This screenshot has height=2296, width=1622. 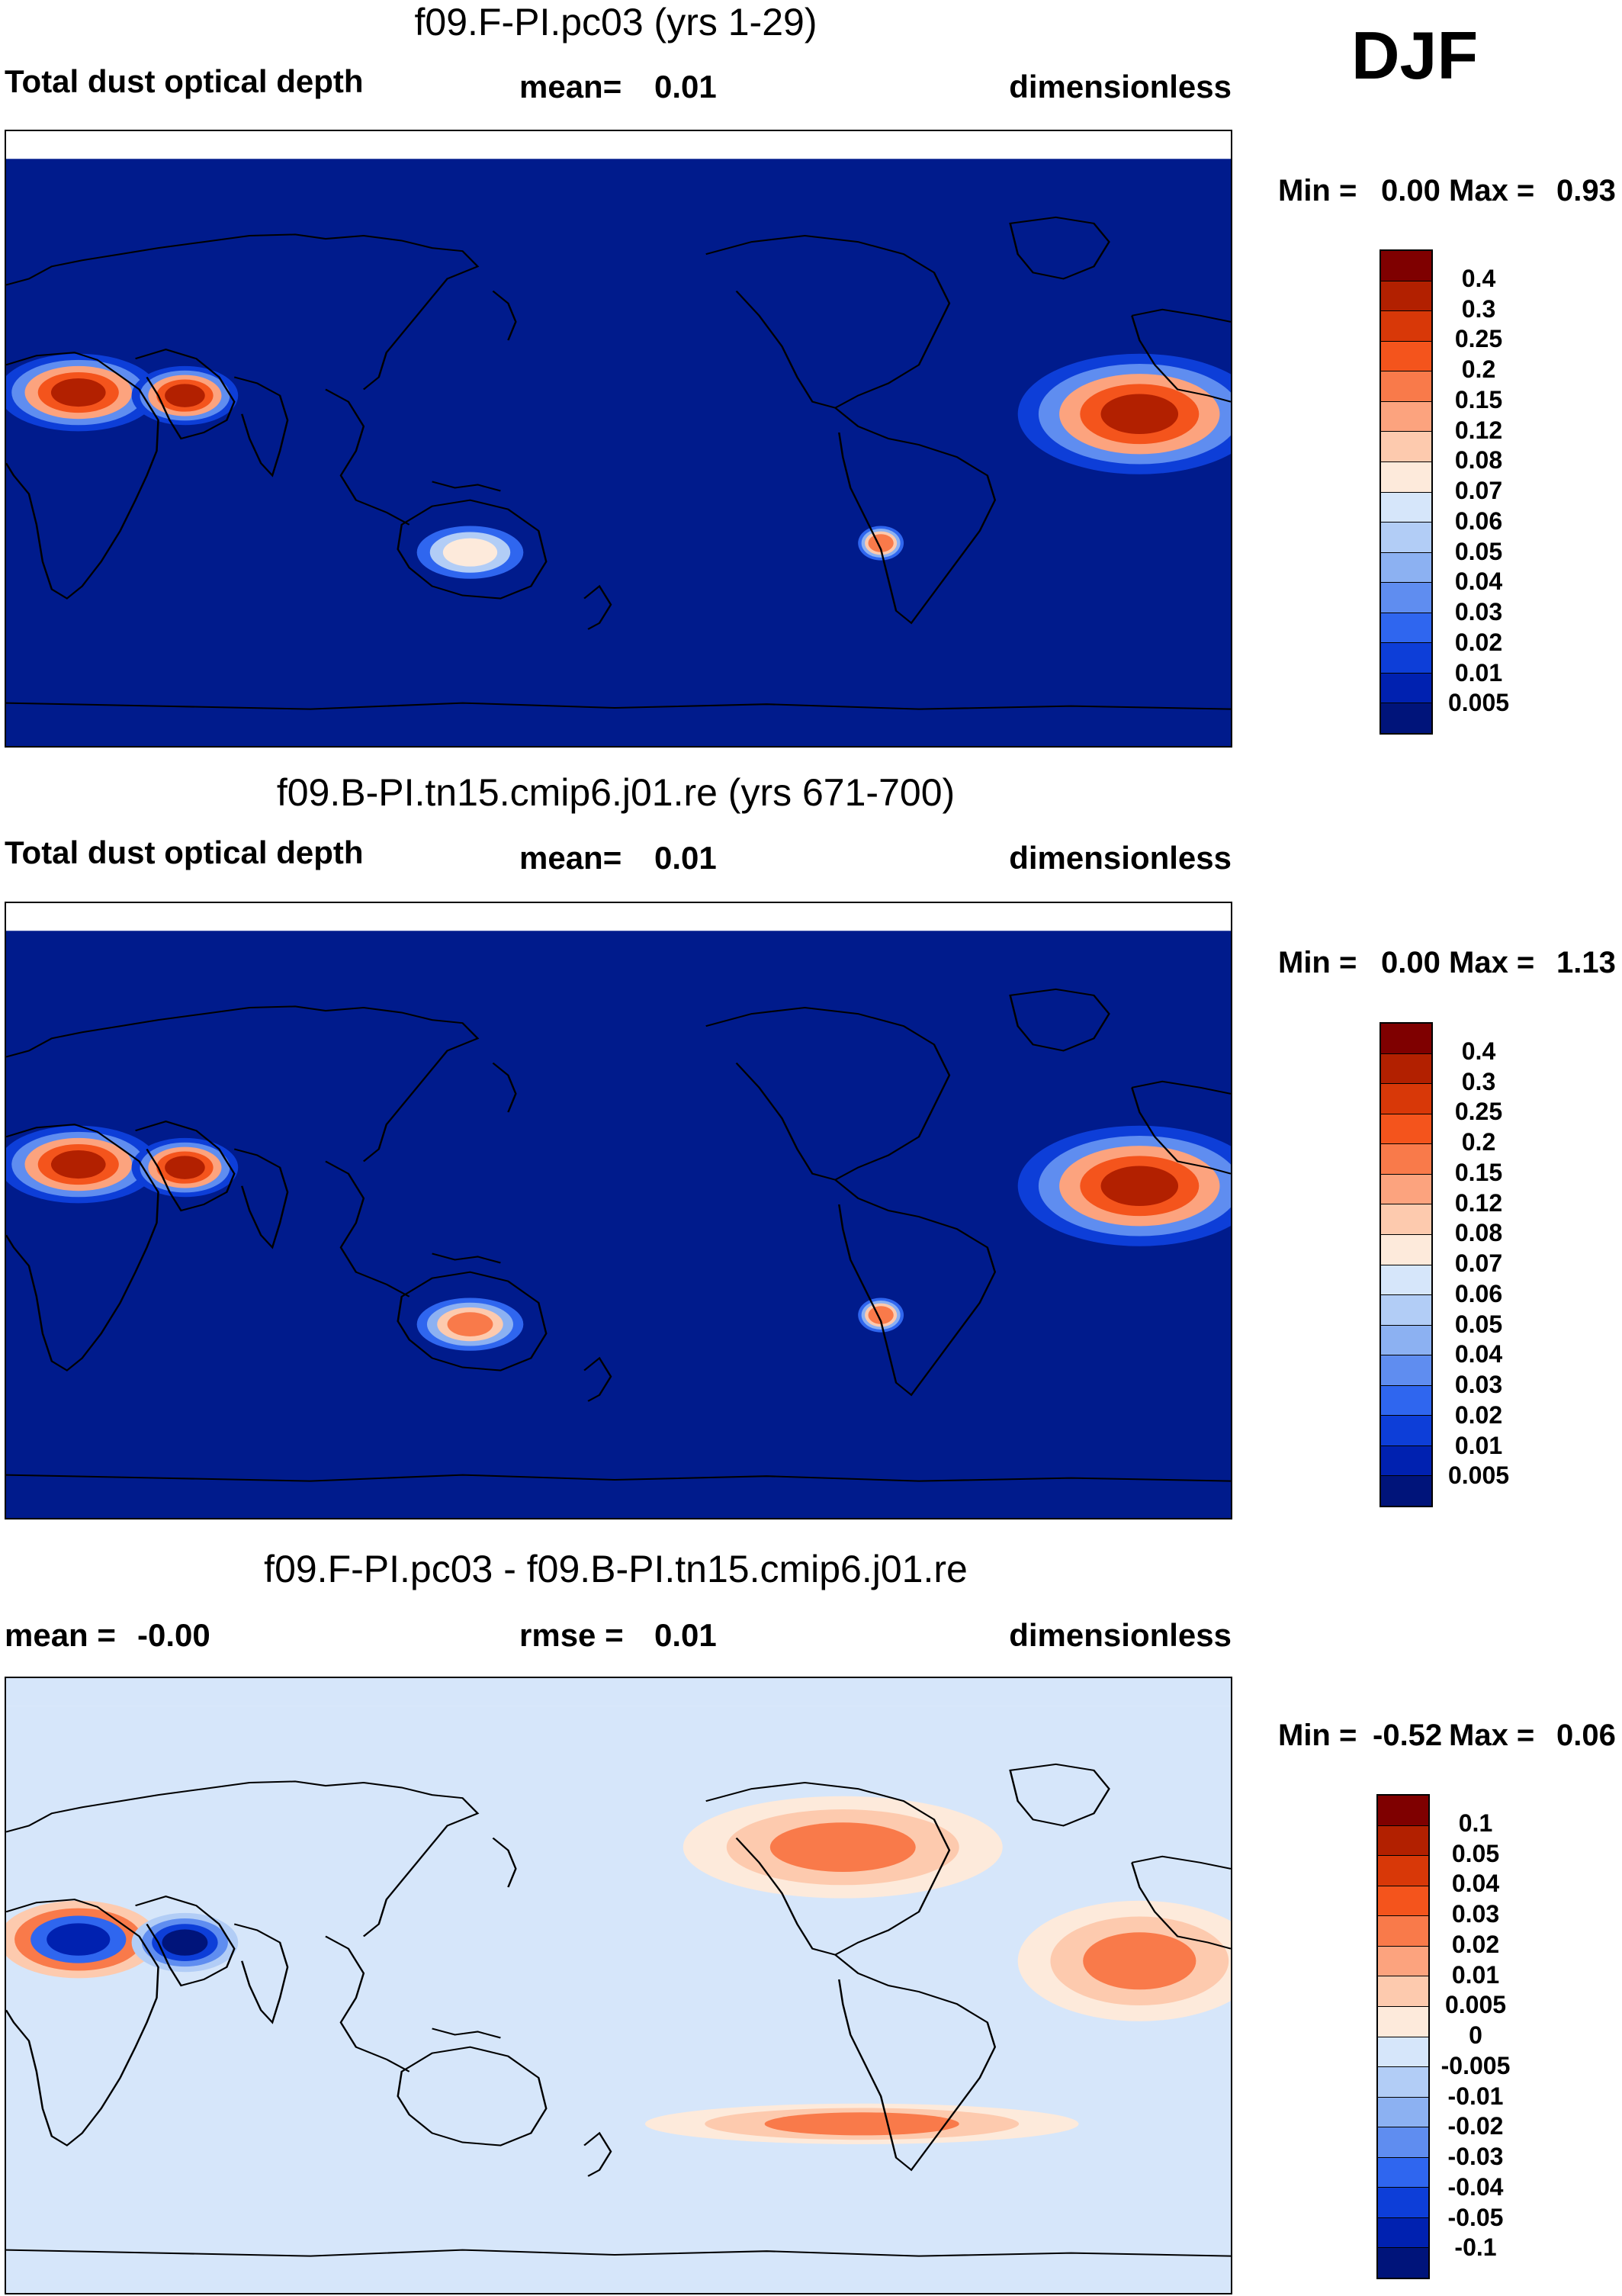 What do you see at coordinates (1479, 1051) in the screenshot?
I see `colorbar-tick-label: 0.4` at bounding box center [1479, 1051].